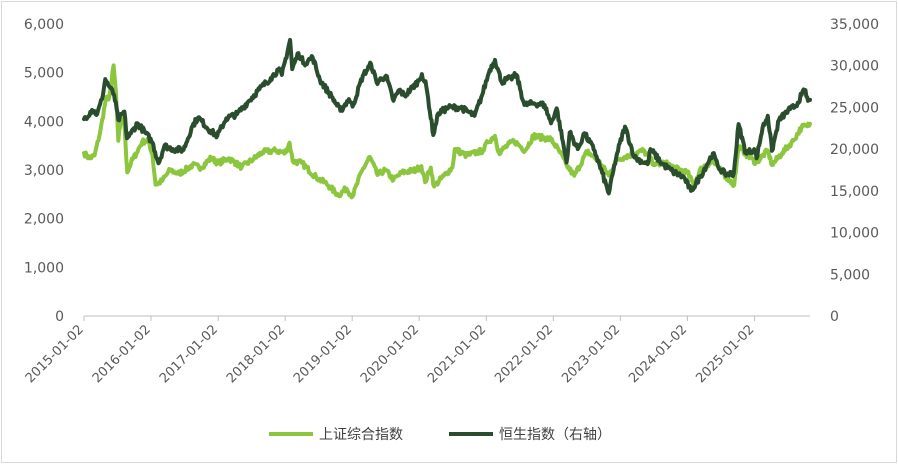 The height and width of the screenshot is (468, 898). Describe the element at coordinates (189, 354) in the screenshot. I see `x-tick-label: 2017-01-02` at that location.